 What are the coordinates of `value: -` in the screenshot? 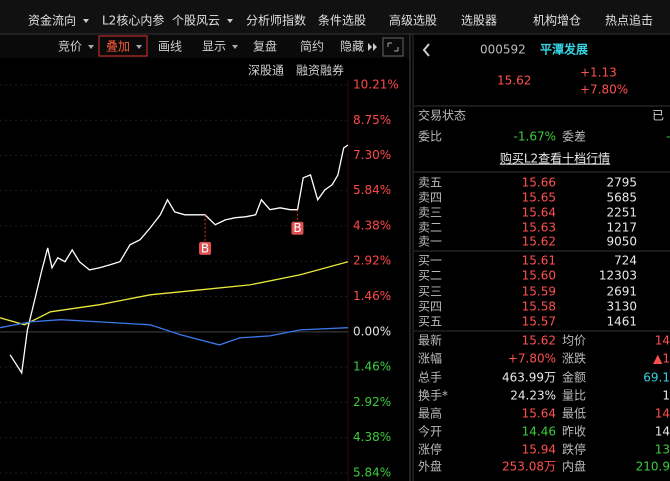 It's located at (668, 137).